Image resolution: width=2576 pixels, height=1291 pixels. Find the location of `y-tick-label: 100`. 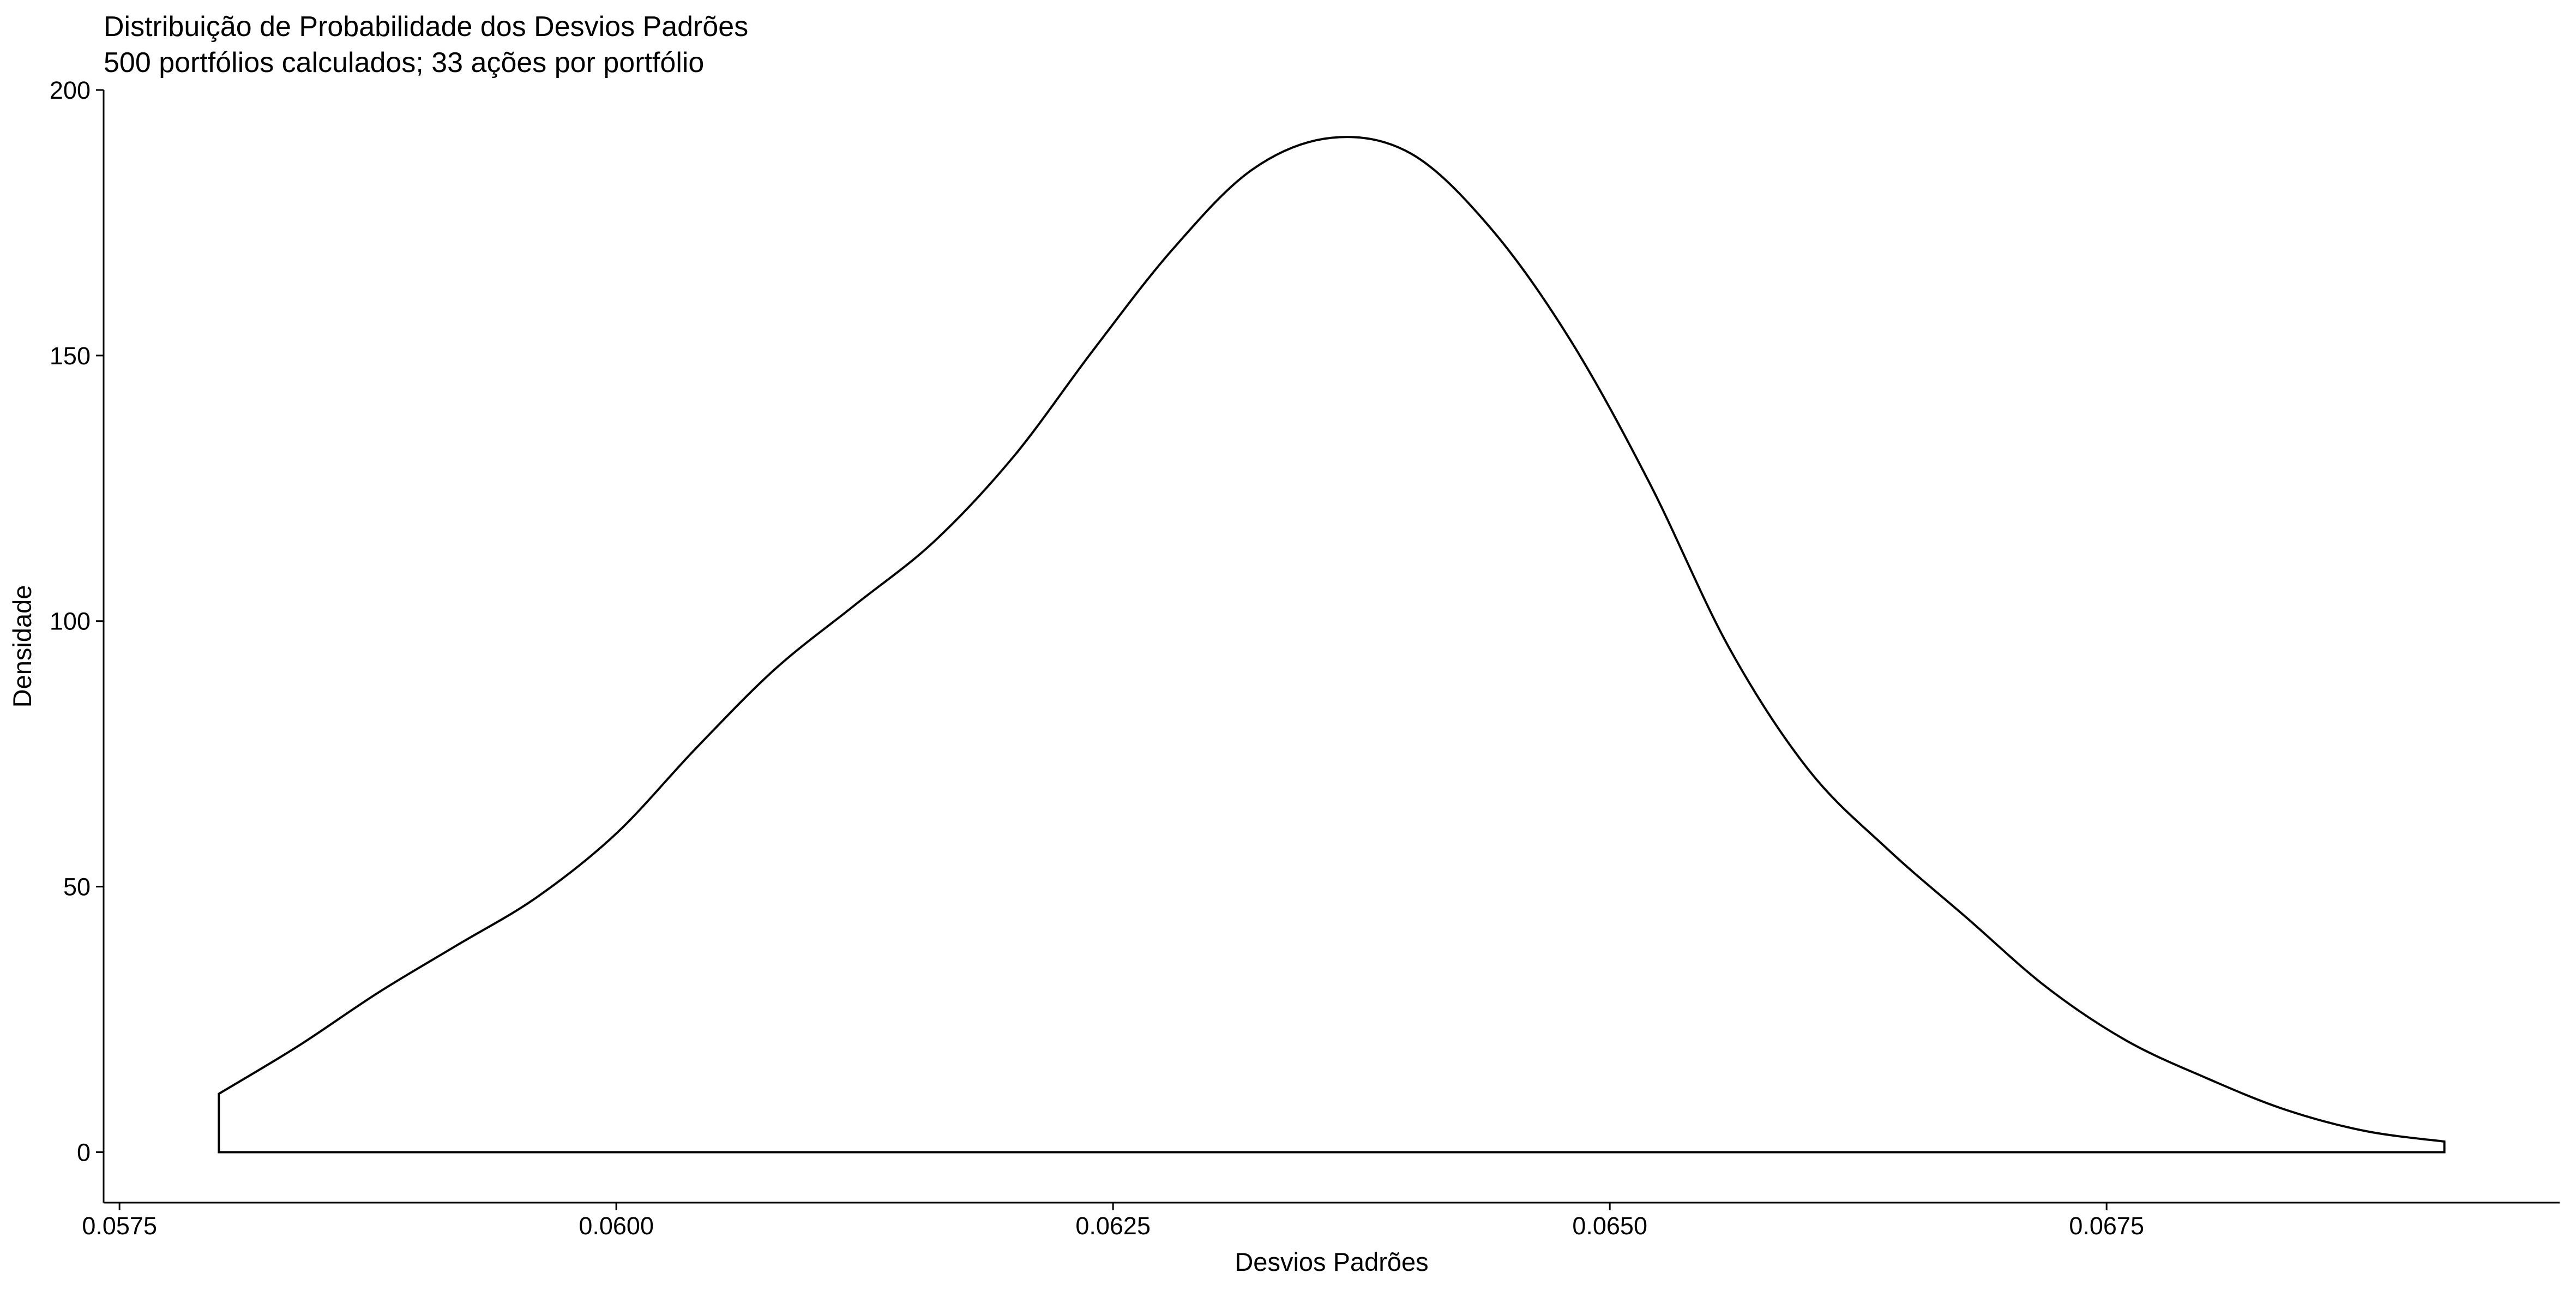

y-tick-label: 100 is located at coordinates (70, 621).